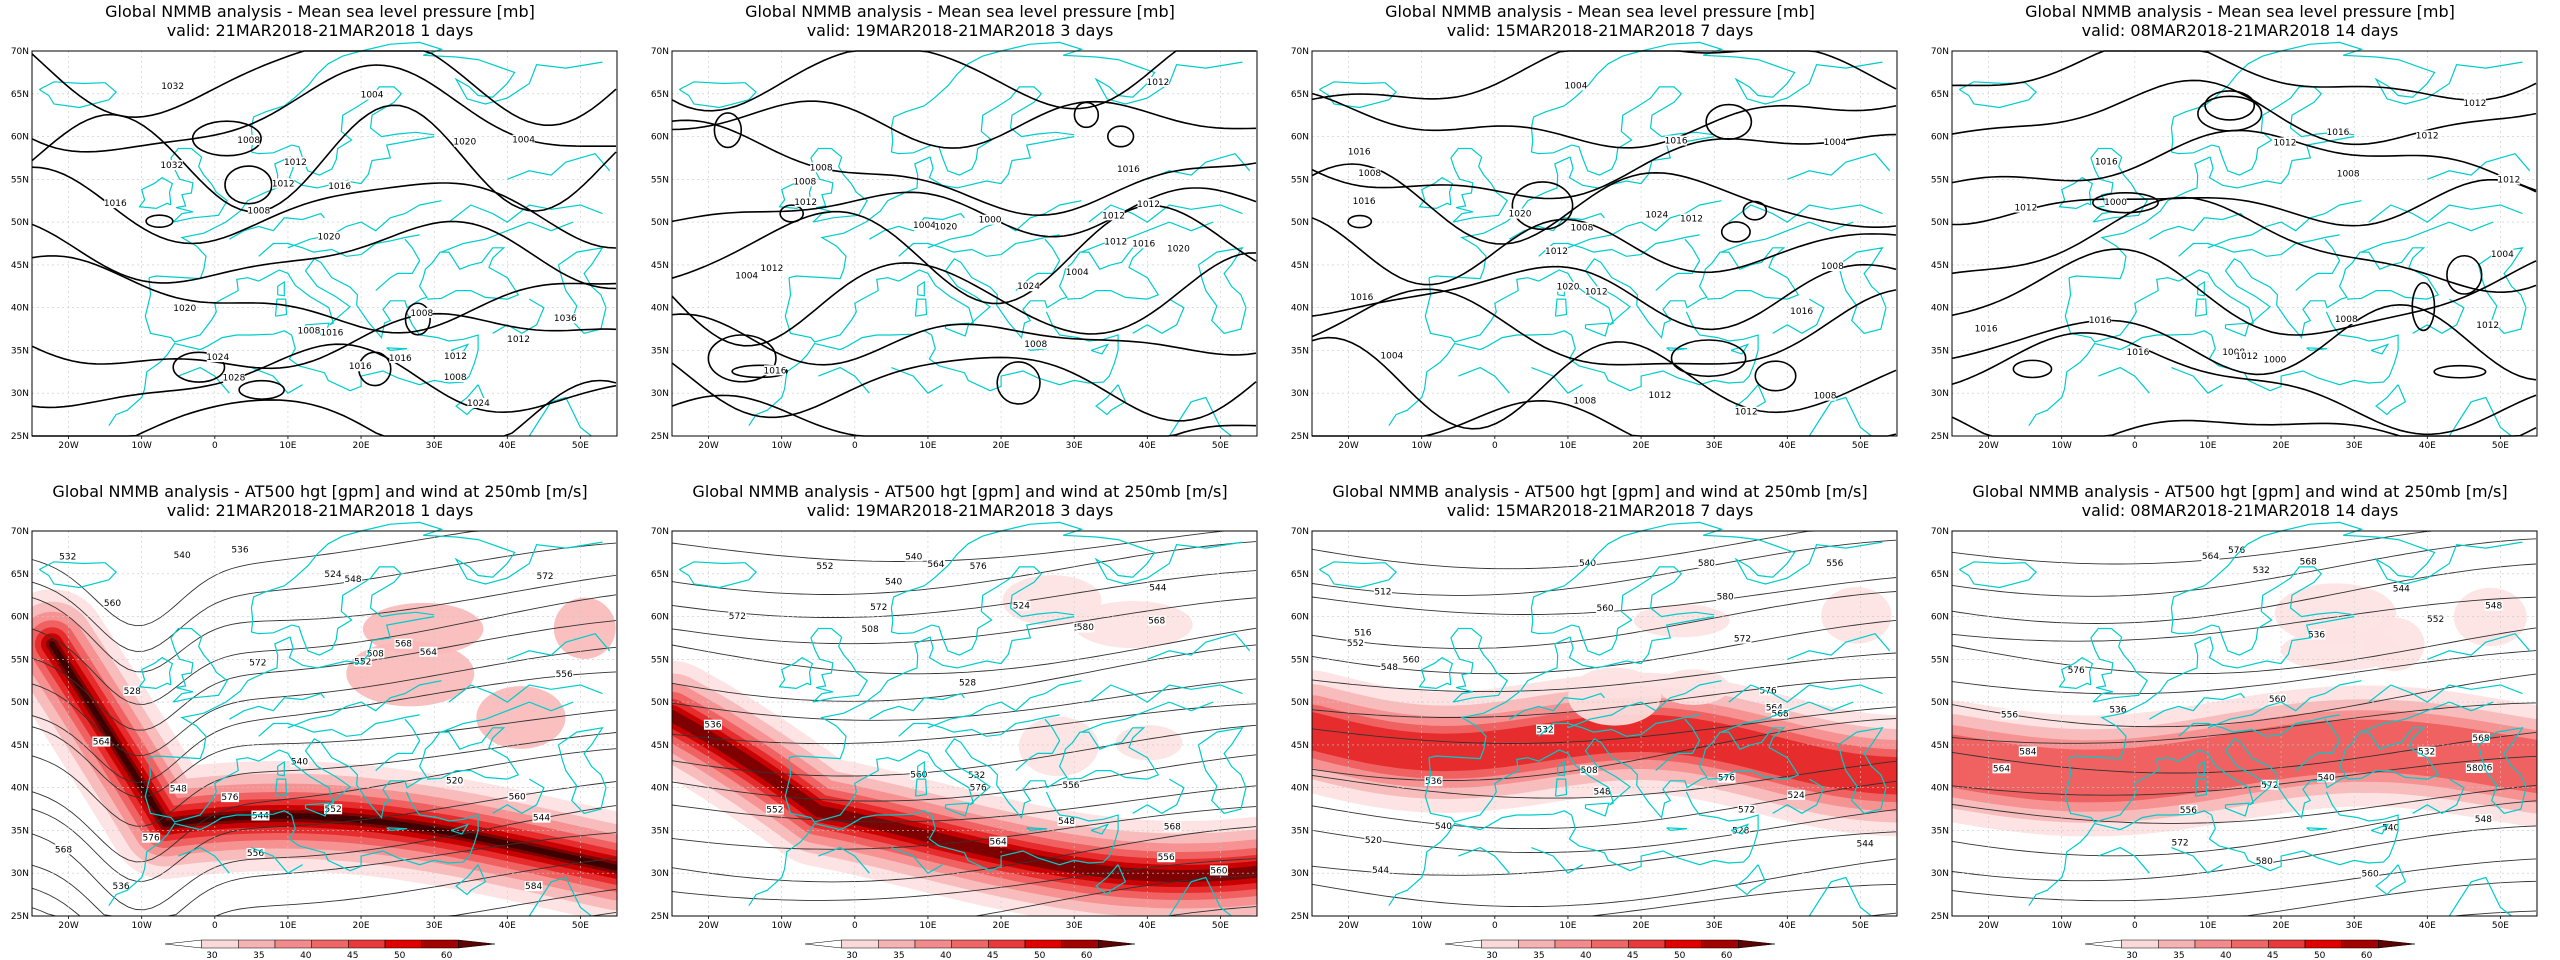  I want to click on coastlines, so click(964, 239).